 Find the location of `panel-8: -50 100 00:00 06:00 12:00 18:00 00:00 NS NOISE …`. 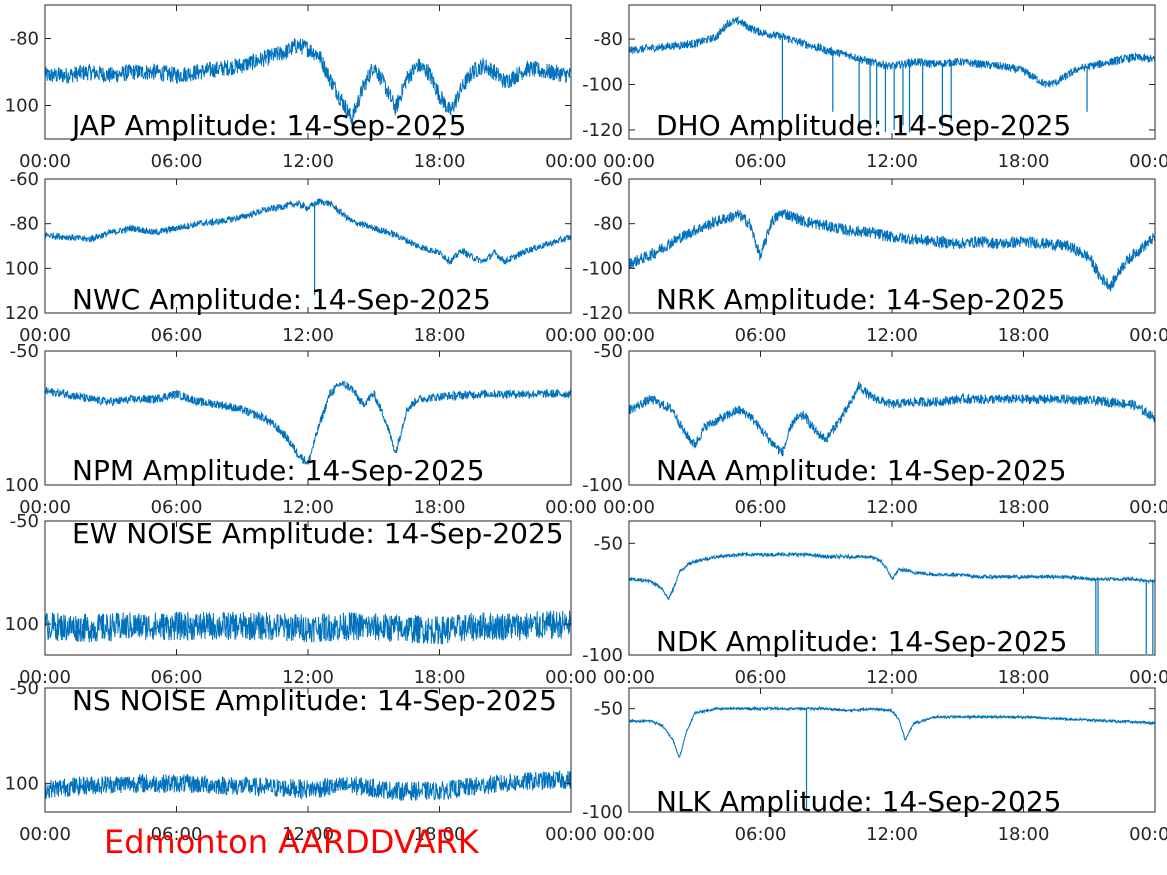

panel-8: -50 100 00:00 06:00 12:00 18:00 00:00 NS NOISE … is located at coordinates (301, 761).